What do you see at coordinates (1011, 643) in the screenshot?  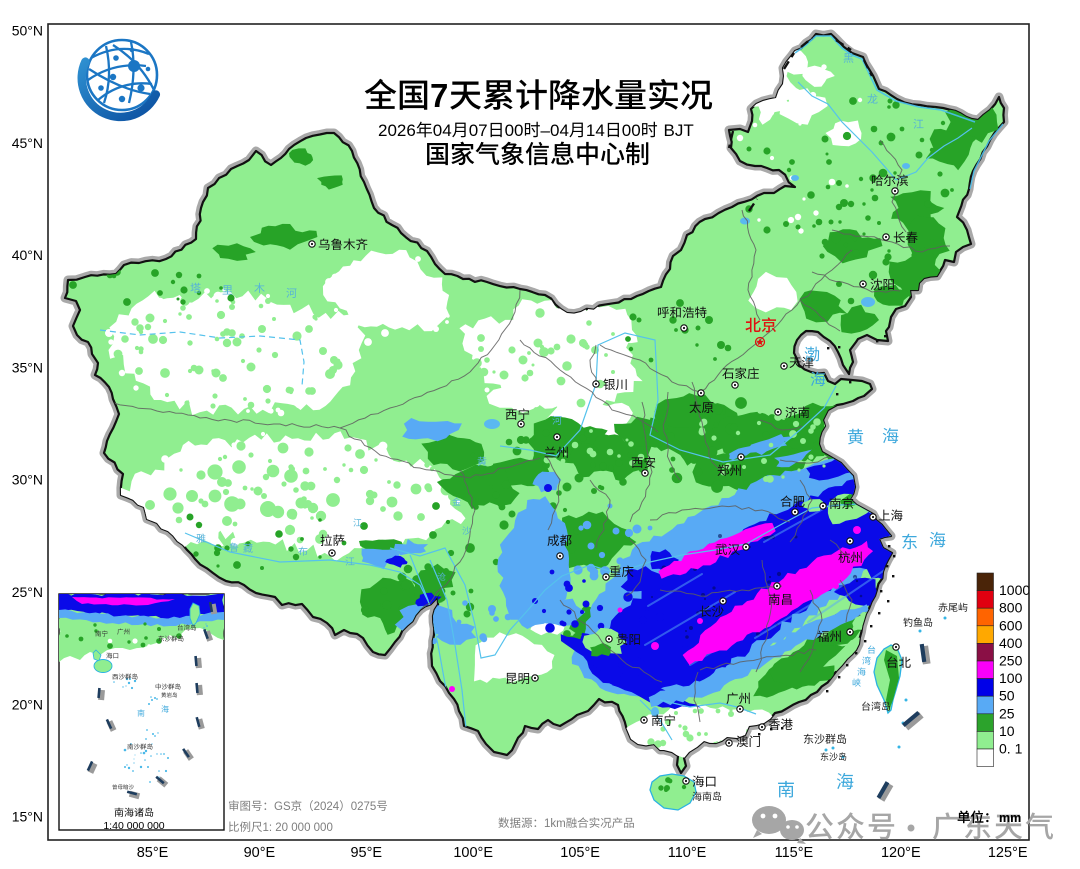 I see `svg-text: 400` at bounding box center [1011, 643].